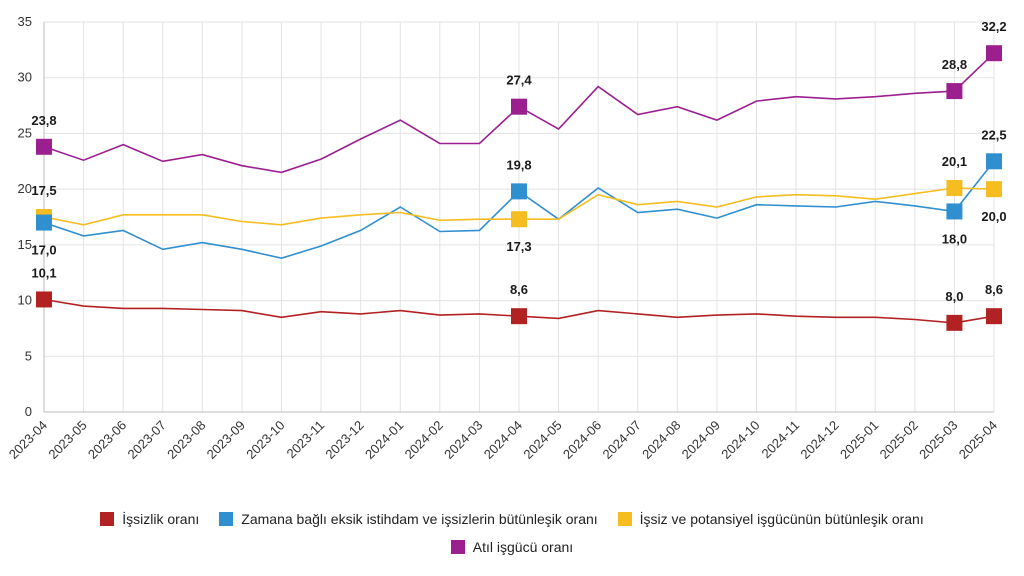  Describe the element at coordinates (701, 440) in the screenshot. I see `x-tick-label: 2024-09` at that location.